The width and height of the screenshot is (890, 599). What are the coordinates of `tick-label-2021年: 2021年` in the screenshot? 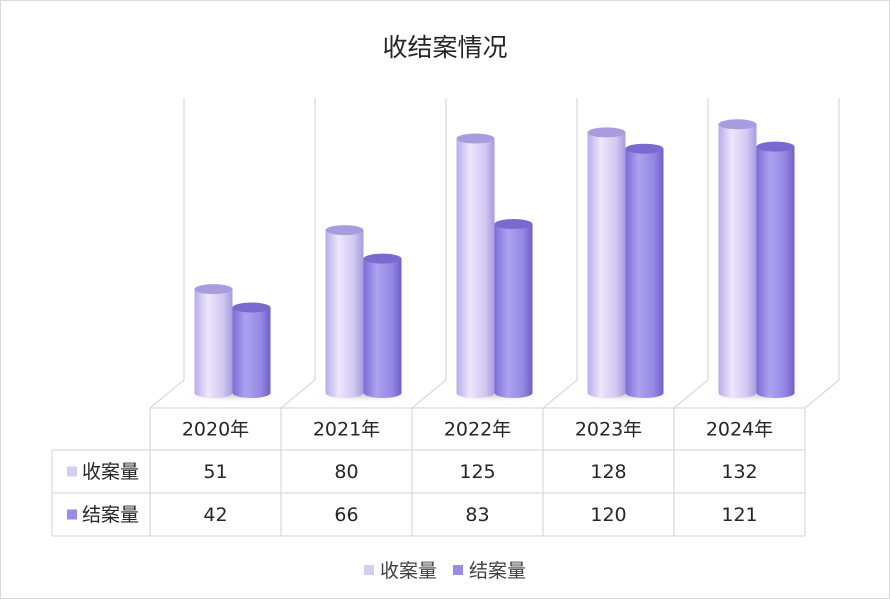 It's located at (346, 430).